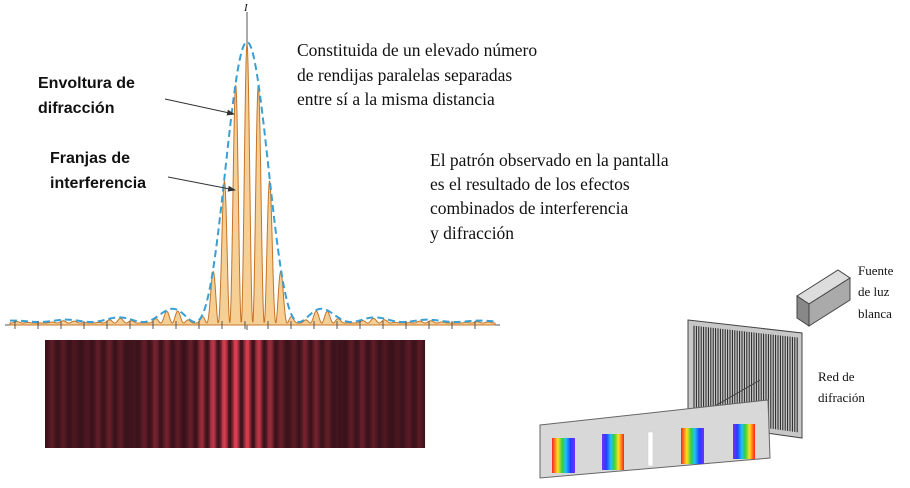 This screenshot has height=488, width=910. I want to click on label: difracción, so click(76, 108).